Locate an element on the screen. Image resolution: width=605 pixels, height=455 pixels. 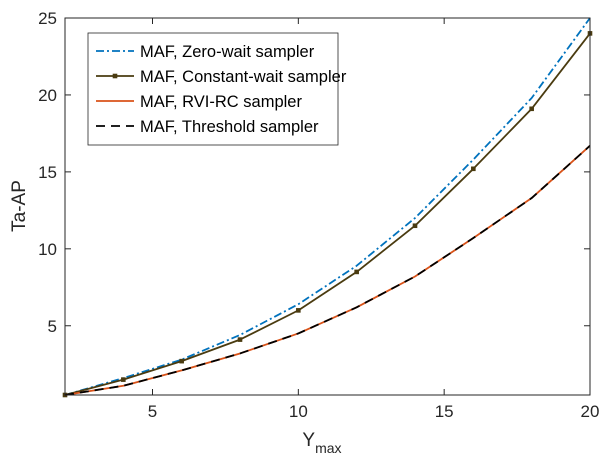
legend-label-3: MAF, Threshold sampler is located at coordinates (229, 127).